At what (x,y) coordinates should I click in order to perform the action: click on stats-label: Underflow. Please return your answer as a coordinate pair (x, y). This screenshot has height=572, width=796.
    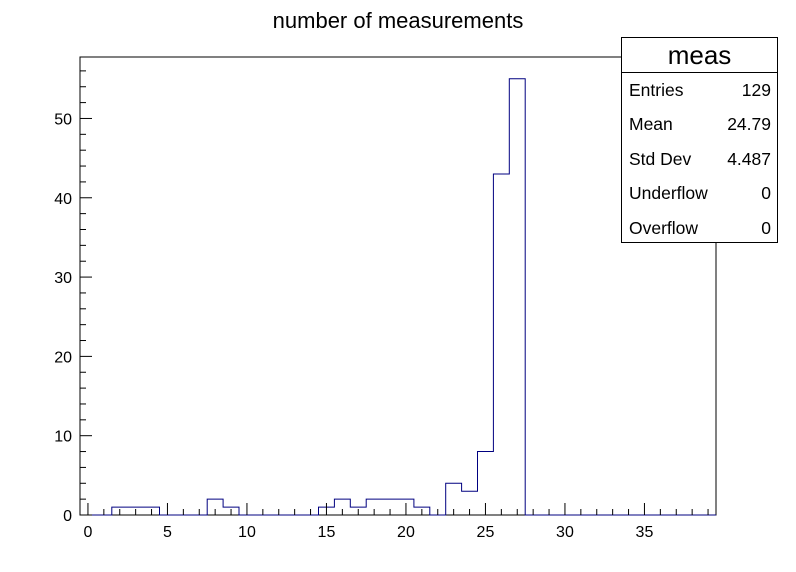
    Looking at the image, I should click on (668, 193).